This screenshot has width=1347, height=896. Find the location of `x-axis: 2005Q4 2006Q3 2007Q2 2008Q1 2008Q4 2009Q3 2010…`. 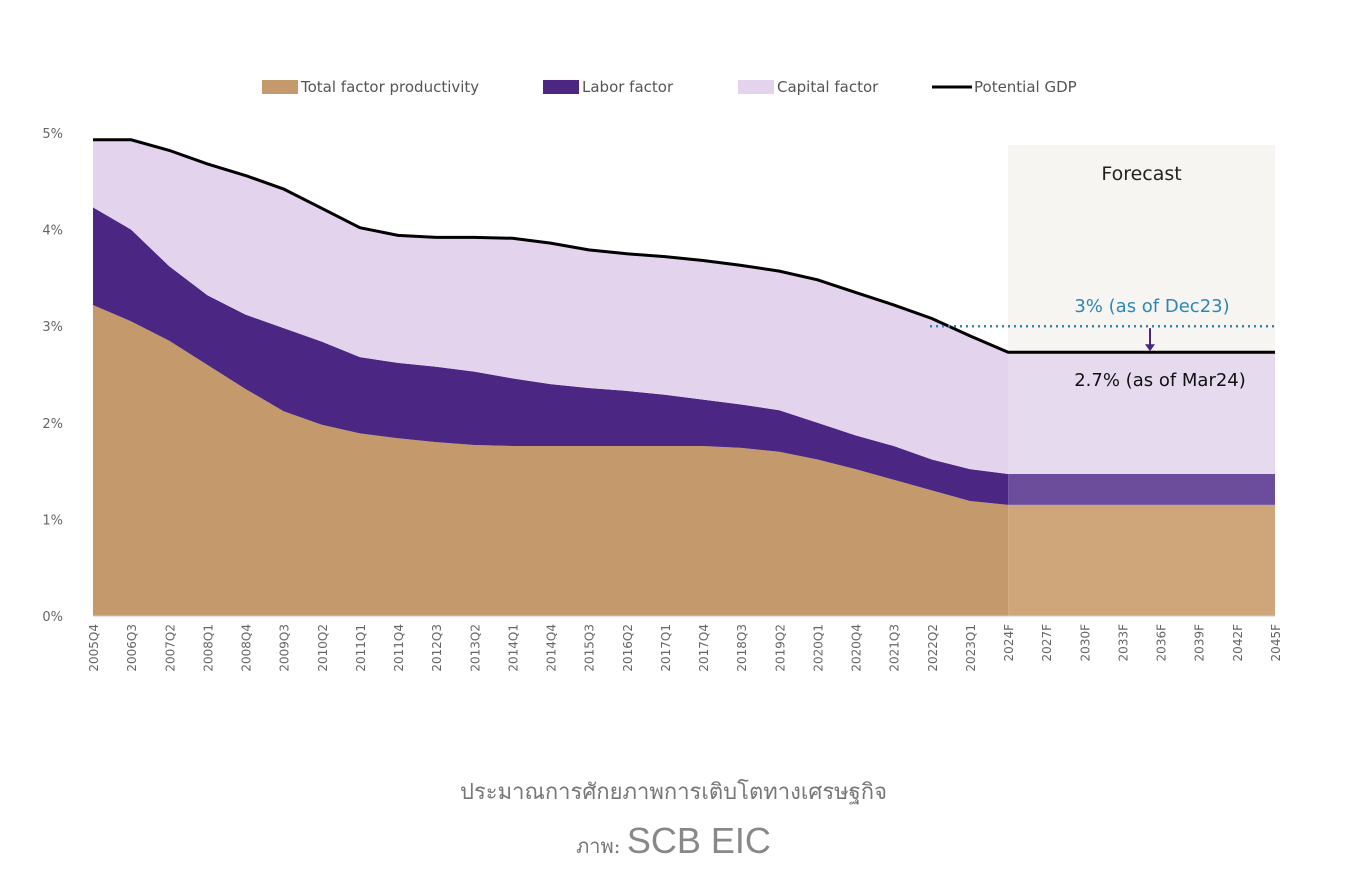

x-axis: 2005Q4 2006Q3 2007Q2 2008Q1 2008Q4 2009Q3 2010… is located at coordinates (685, 643).